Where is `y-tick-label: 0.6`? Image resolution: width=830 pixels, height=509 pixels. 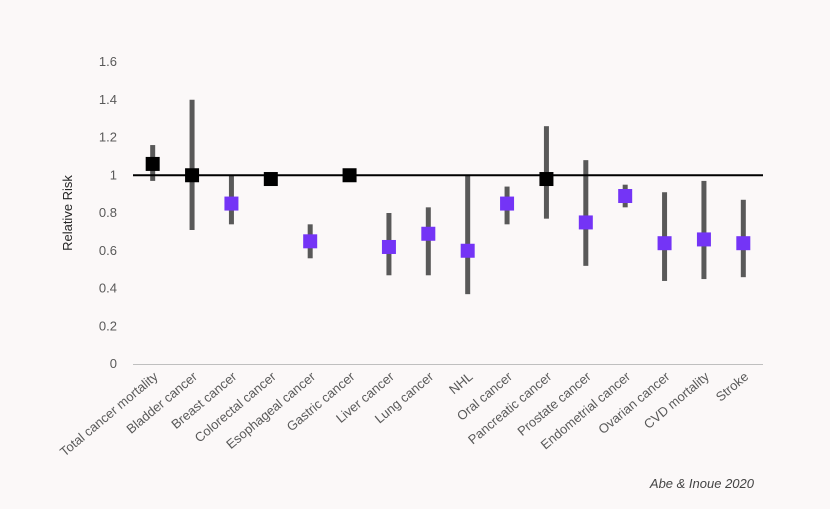
y-tick-label: 0.6 is located at coordinates (108, 250).